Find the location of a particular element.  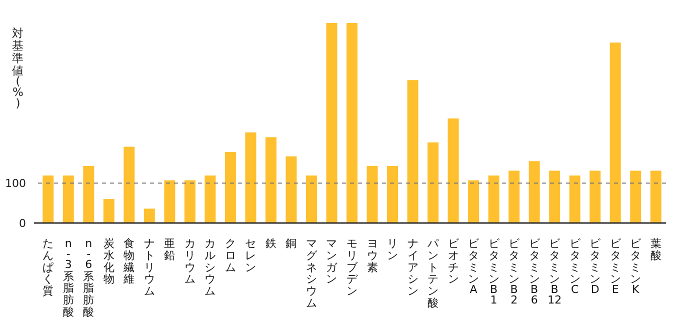

x-tick-label: リン is located at coordinates (392, 249).